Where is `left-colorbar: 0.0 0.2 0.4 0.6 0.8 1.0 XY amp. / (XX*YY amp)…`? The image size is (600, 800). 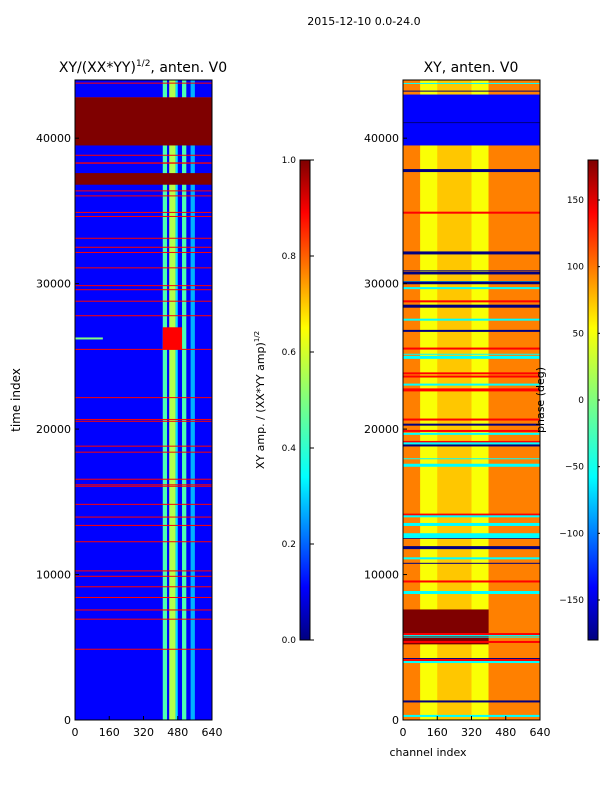 left-colorbar: 0.0 0.2 0.4 0.6 0.8 1.0 XY amp. / (XX*YY amp)… is located at coordinates (283, 401).